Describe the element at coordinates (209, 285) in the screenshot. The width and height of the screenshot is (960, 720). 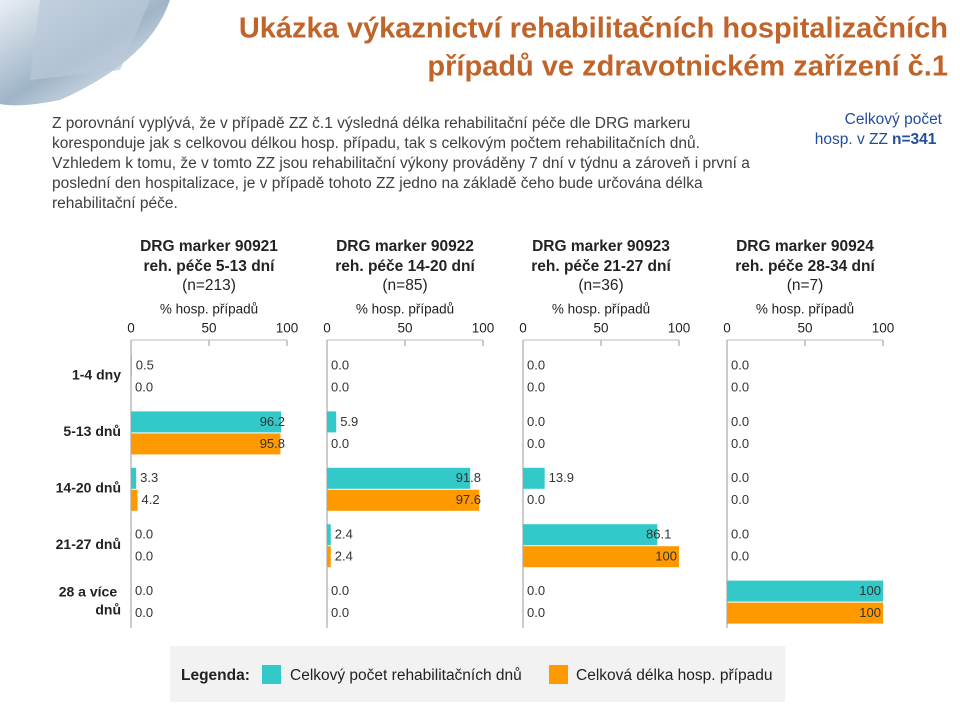
I see `chart-note: (n=213)` at that location.